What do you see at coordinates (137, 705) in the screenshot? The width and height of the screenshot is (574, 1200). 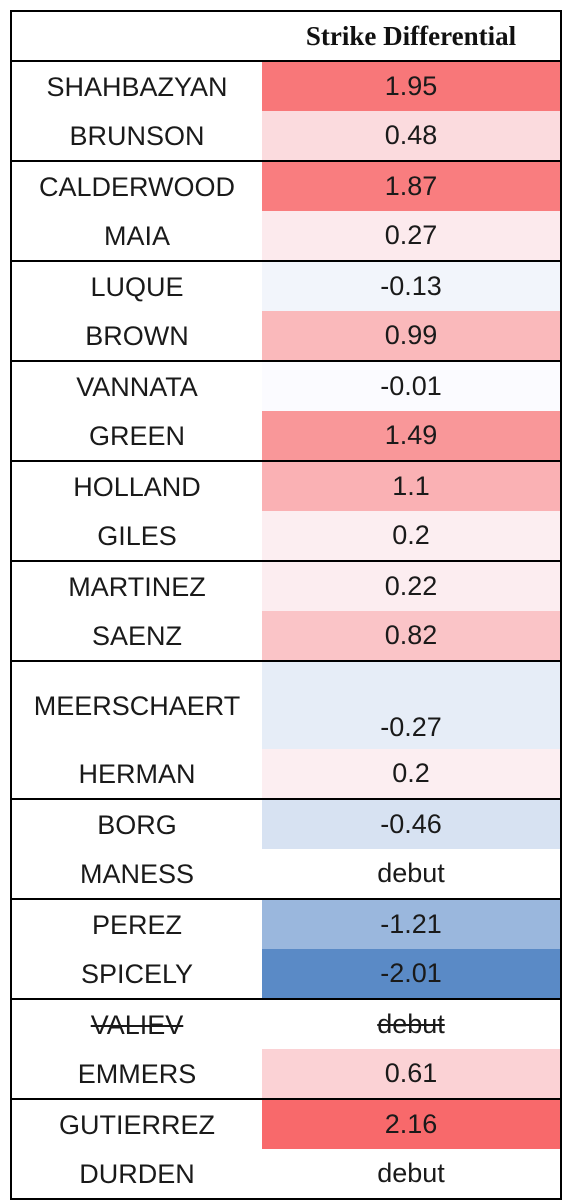 I see `fighter-name: MEERSCHAERT` at bounding box center [137, 705].